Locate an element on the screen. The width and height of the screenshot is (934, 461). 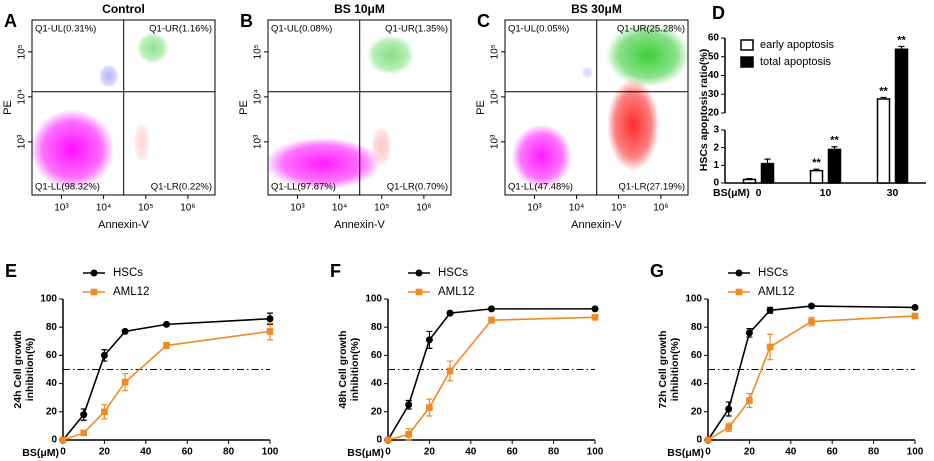
y-tick-label: 10³ is located at coordinates (22, 141).